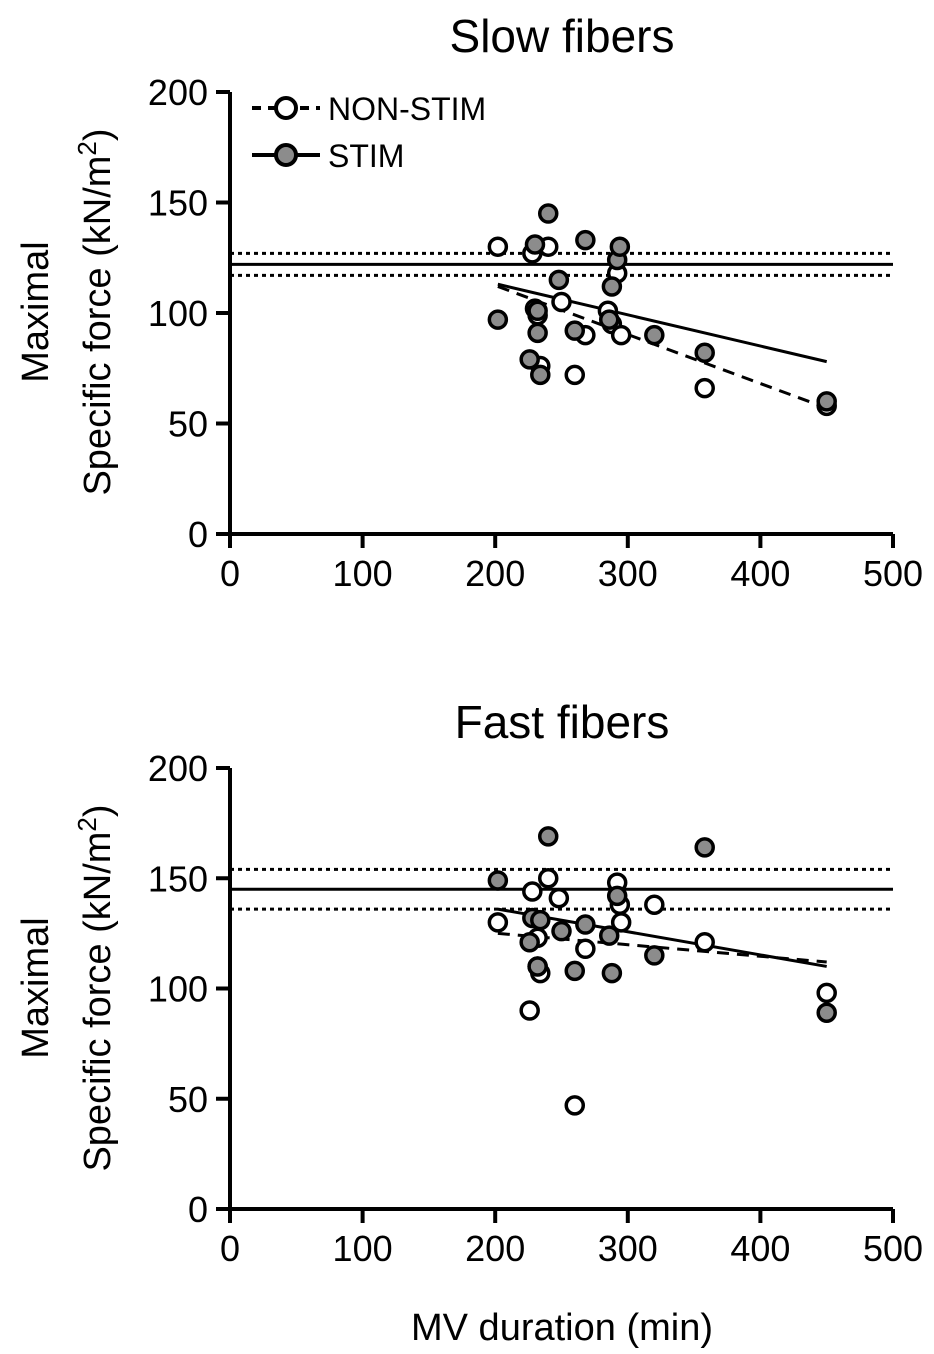 The height and width of the screenshot is (1354, 934). I want to click on legend-item-non-stim: NON-STIM, so click(369, 109).